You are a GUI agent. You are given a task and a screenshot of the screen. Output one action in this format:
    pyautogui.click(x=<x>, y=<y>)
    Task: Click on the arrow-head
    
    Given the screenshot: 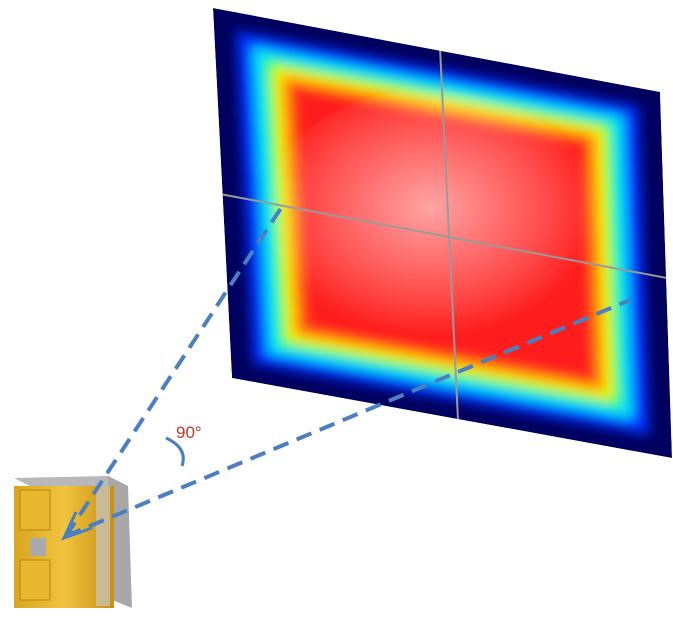 What is the action you would take?
    pyautogui.click(x=77, y=526)
    